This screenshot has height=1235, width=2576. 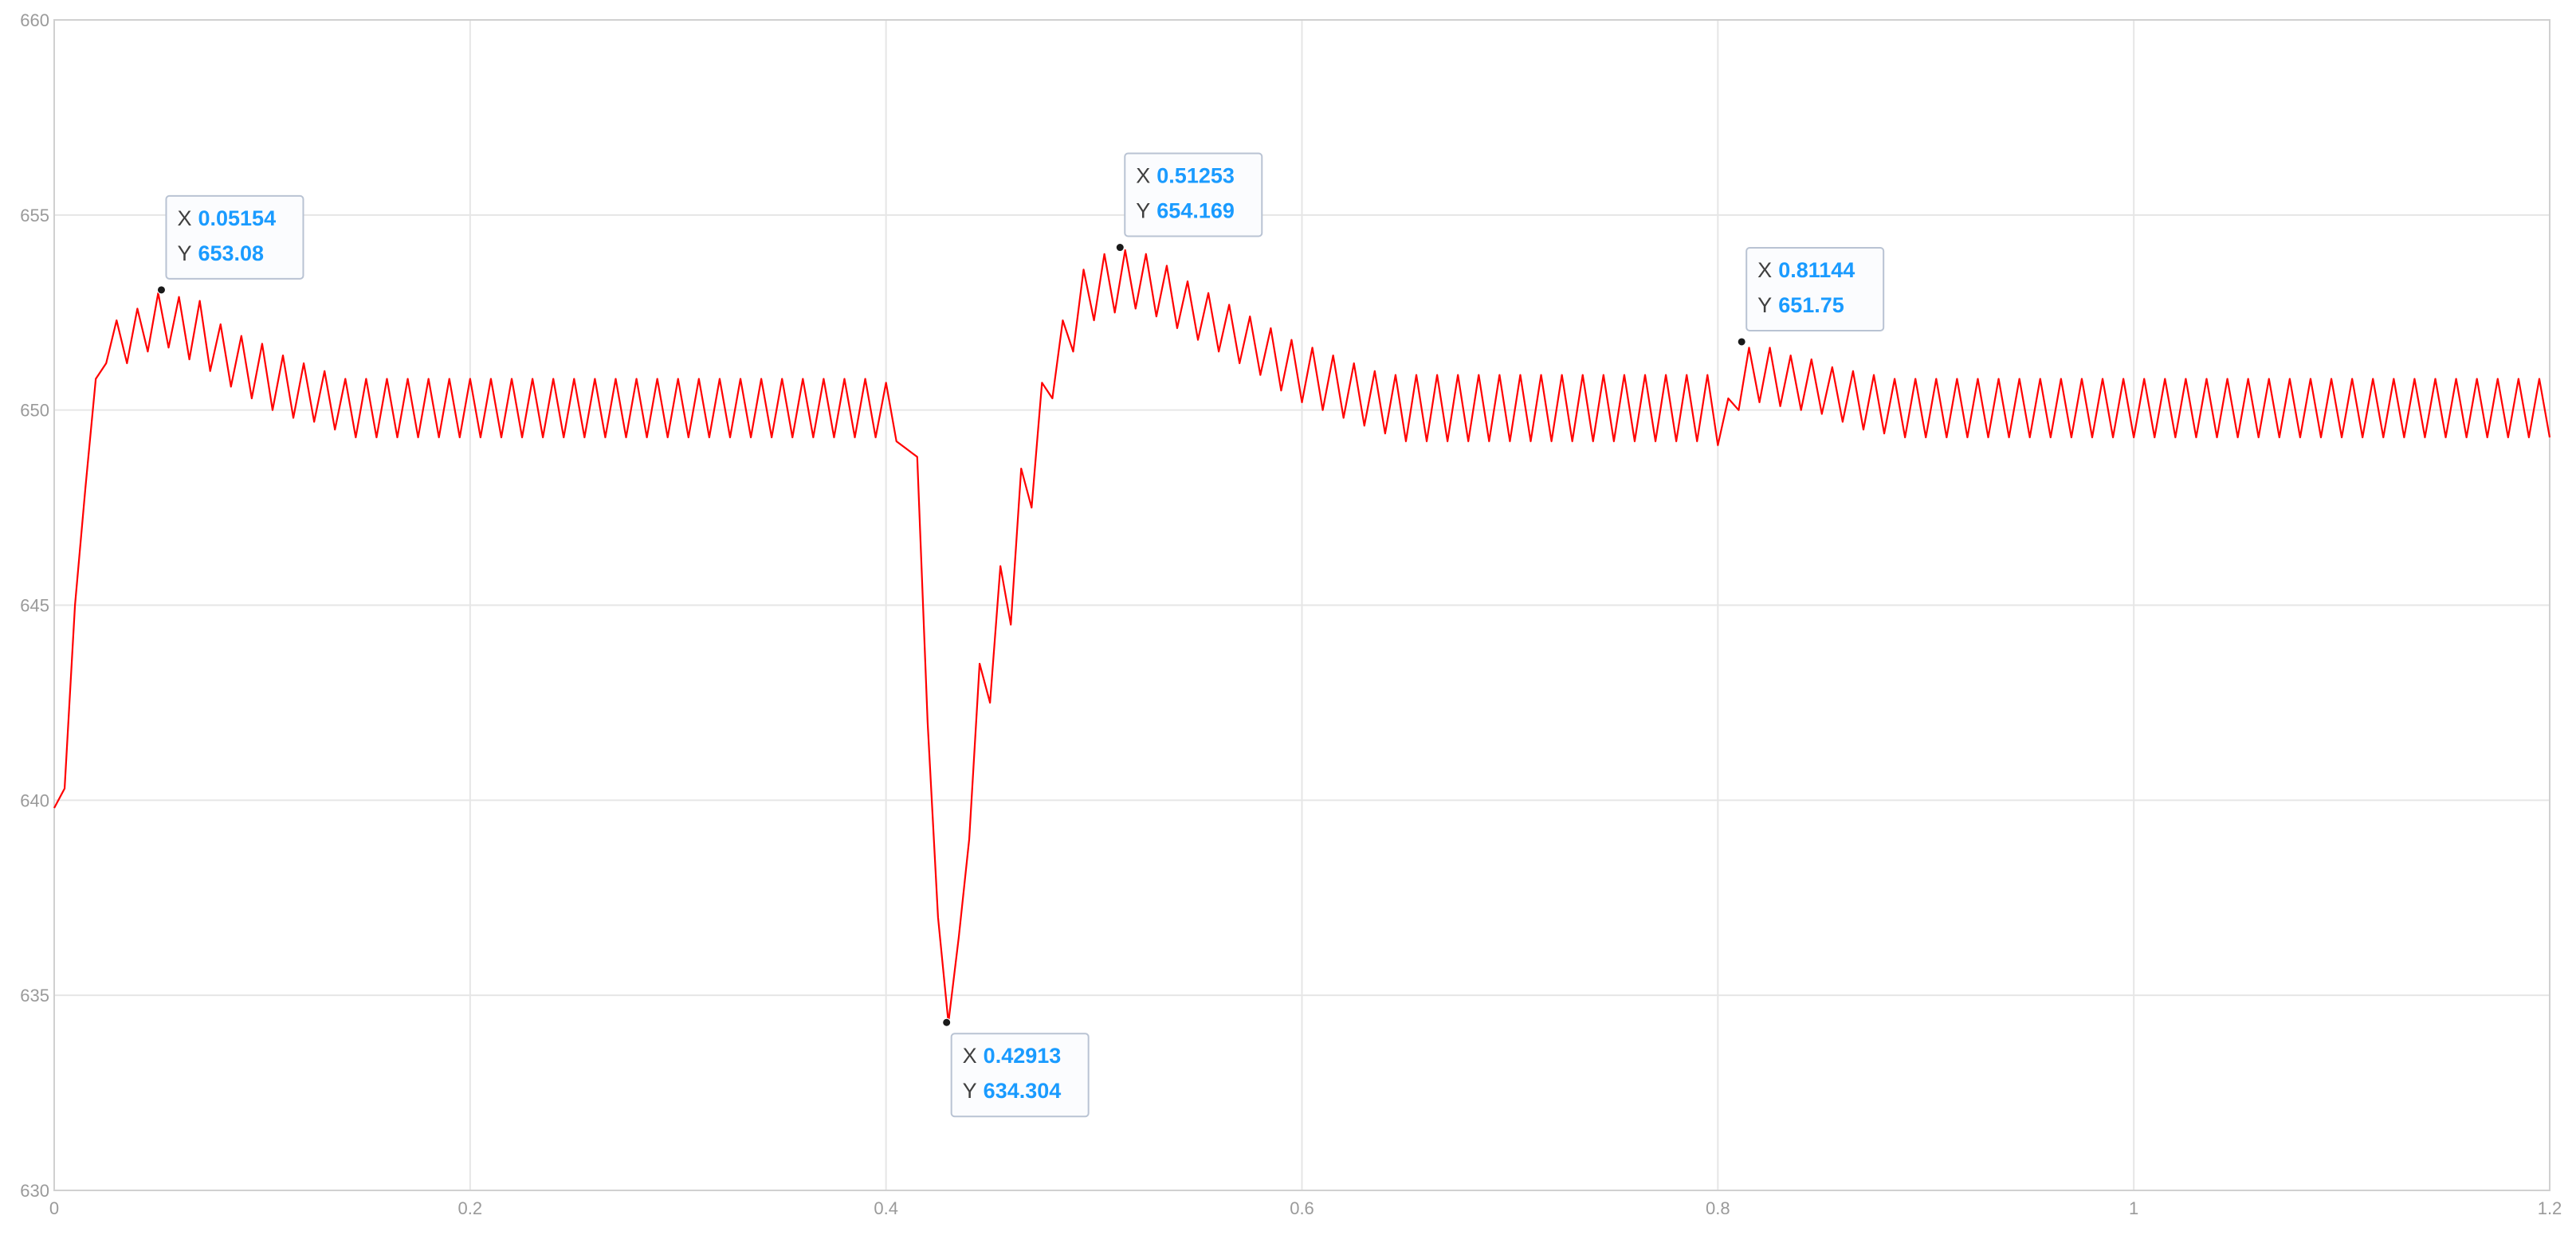 What do you see at coordinates (470, 1208) in the screenshot?
I see `x-tick-label: 0.2` at bounding box center [470, 1208].